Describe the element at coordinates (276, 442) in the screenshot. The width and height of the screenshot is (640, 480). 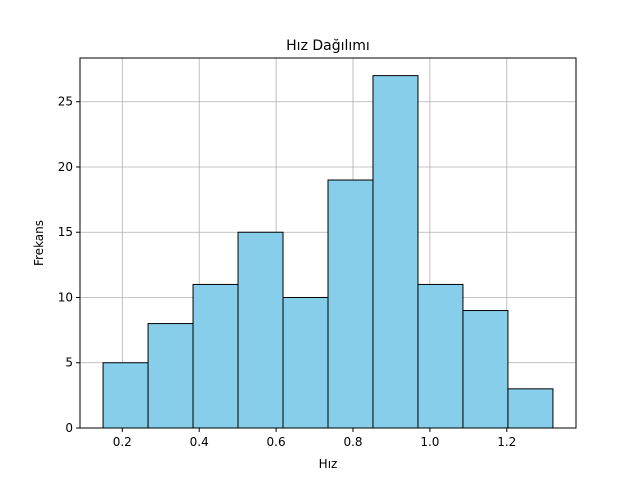
I see `x-tick-label-2: 0.6` at that location.